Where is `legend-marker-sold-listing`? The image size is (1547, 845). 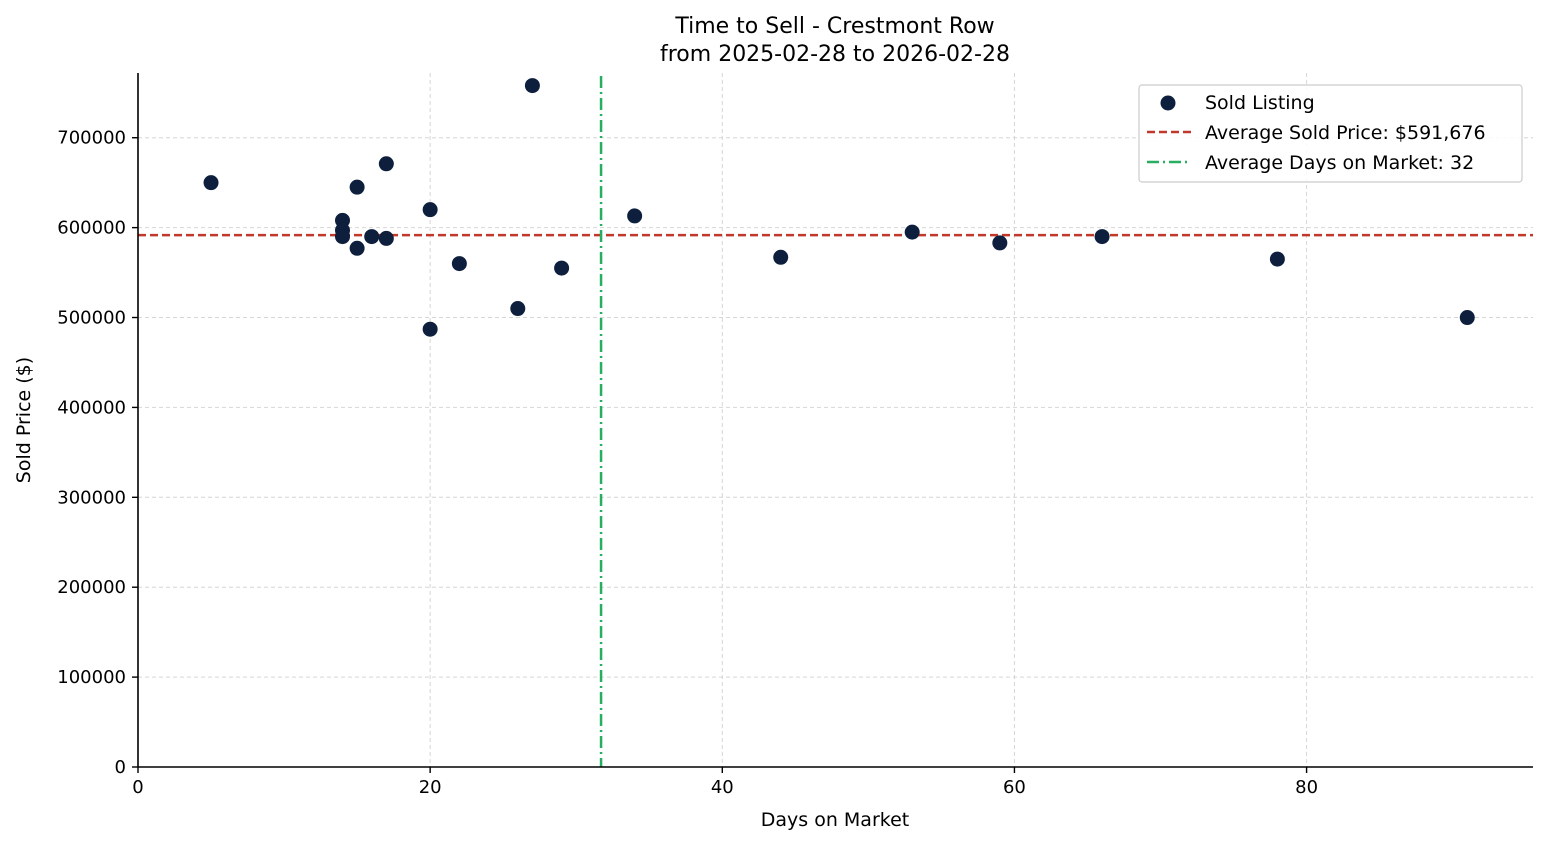 legend-marker-sold-listing is located at coordinates (1168, 103).